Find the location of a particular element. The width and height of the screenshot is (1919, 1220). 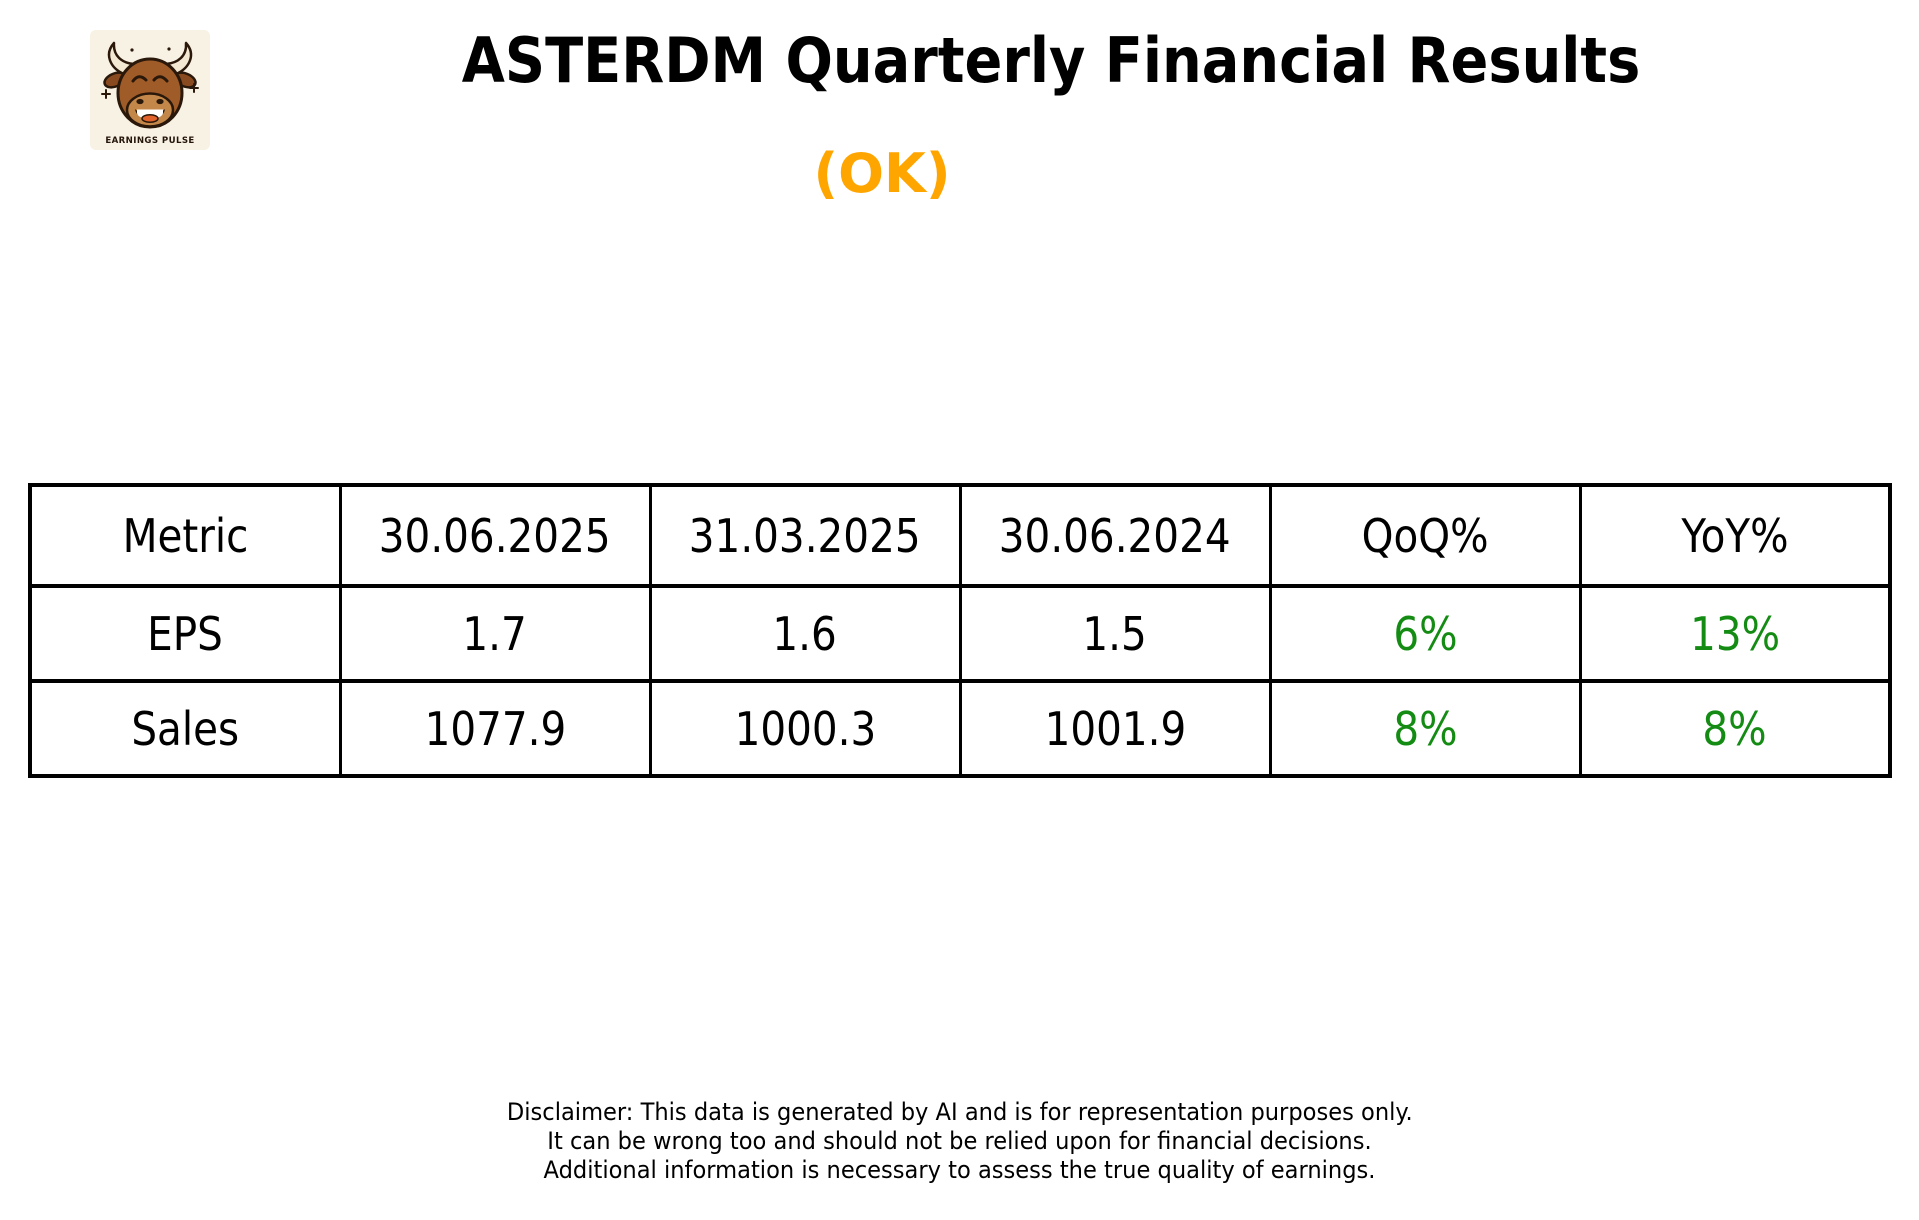

column-header-metric: Metric is located at coordinates (185, 535).